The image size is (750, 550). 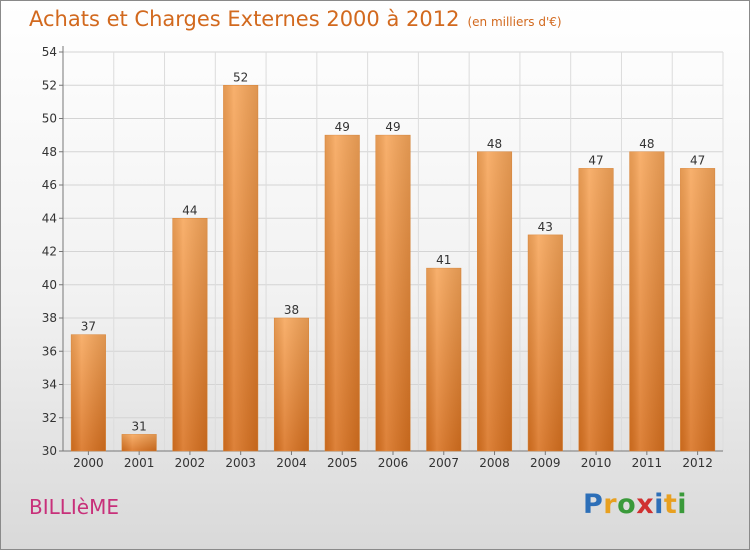 What do you see at coordinates (647, 463) in the screenshot?
I see `x-tick-label: 2011` at bounding box center [647, 463].